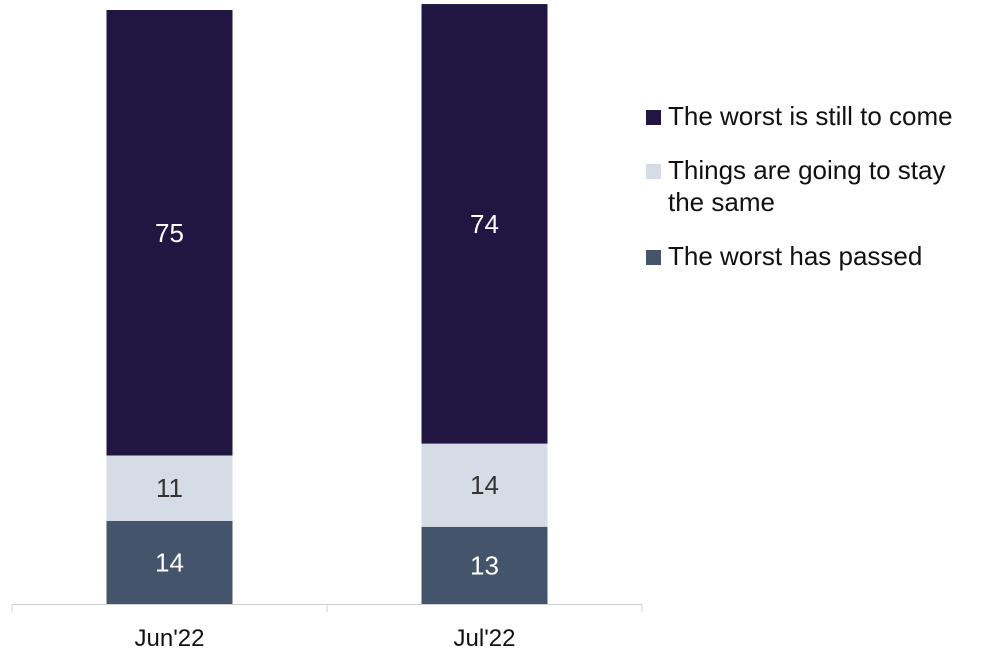  Describe the element at coordinates (327, 628) in the screenshot. I see `x-axis: Jun'22 Jul'22` at that location.